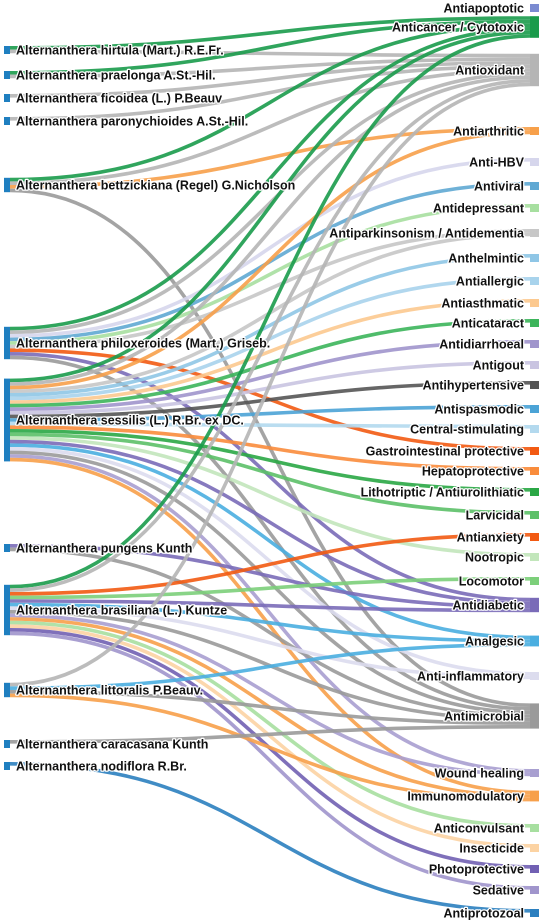 The image size is (540, 921). Describe the element at coordinates (270, 460) in the screenshot. I see `link-sessilis-to-lithotriptic-antiurolithiatic` at that location.